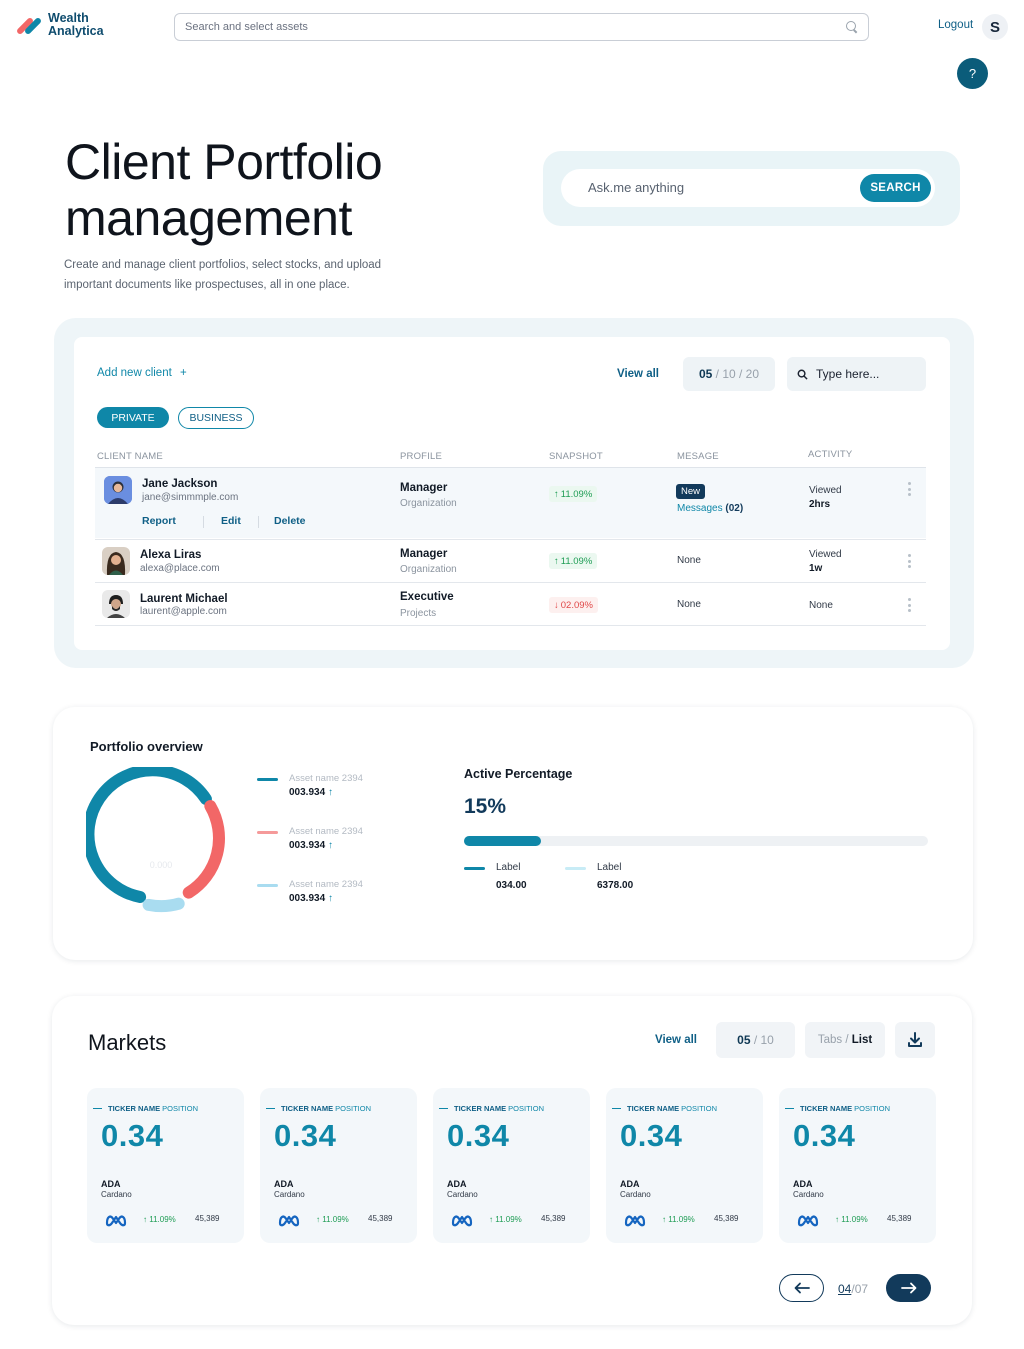 The image size is (1024, 1349). Describe the element at coordinates (825, 490) in the screenshot. I see `activity-status: Viewed` at that location.